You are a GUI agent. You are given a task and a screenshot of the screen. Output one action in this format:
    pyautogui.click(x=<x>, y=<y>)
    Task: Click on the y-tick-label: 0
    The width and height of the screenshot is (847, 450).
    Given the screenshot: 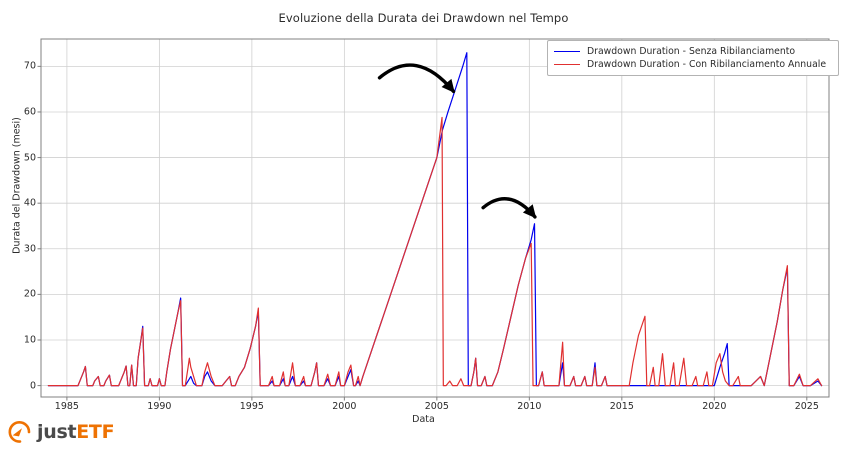 What is the action you would take?
    pyautogui.click(x=32, y=386)
    